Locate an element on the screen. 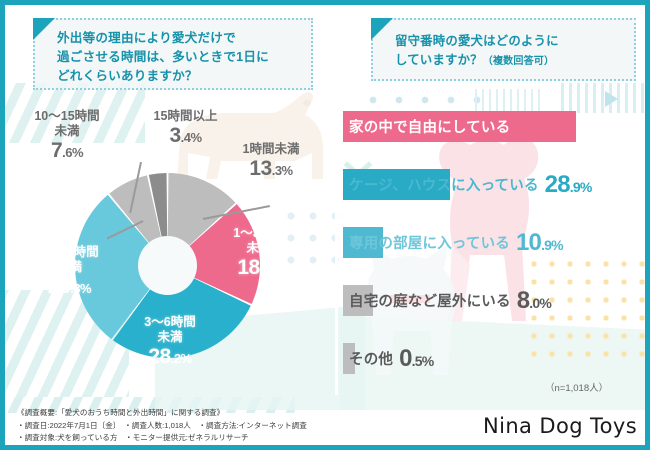 This screenshot has width=650, height=450. pie-label-15h-plus: 15時間以上 3.4% is located at coordinates (185, 128).